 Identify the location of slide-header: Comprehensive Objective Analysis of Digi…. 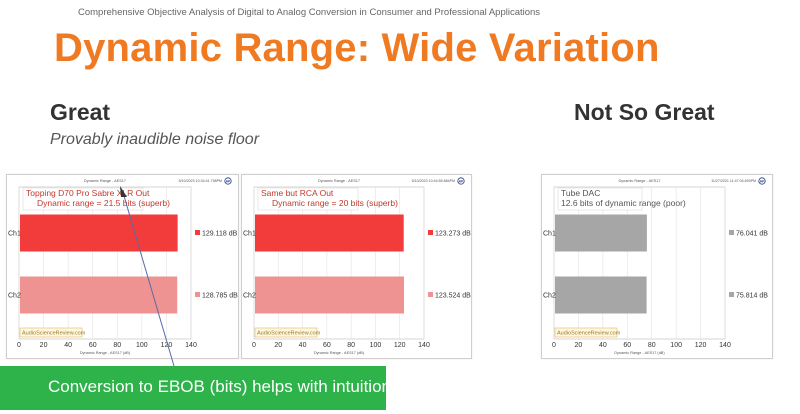
(309, 12).